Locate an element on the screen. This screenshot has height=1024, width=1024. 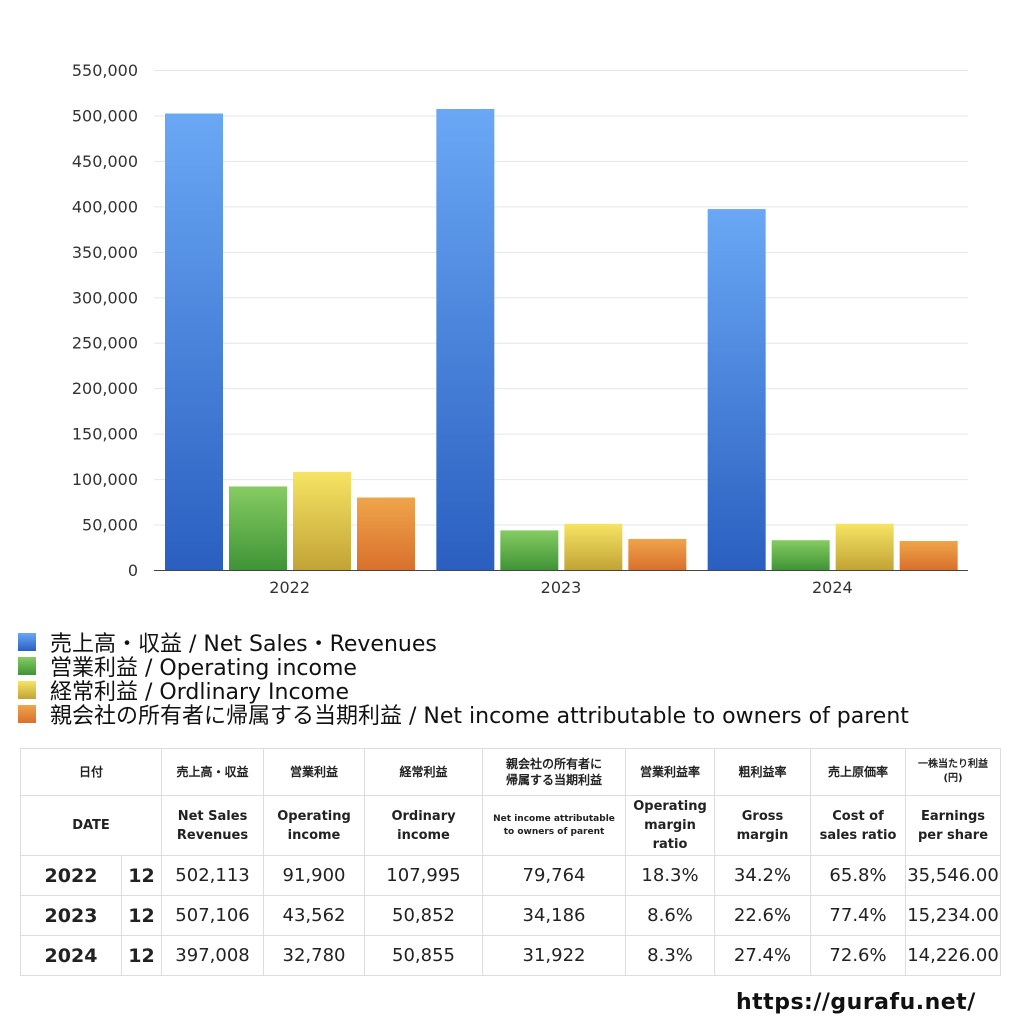
cell-operating: 91,900 is located at coordinates (314, 875).